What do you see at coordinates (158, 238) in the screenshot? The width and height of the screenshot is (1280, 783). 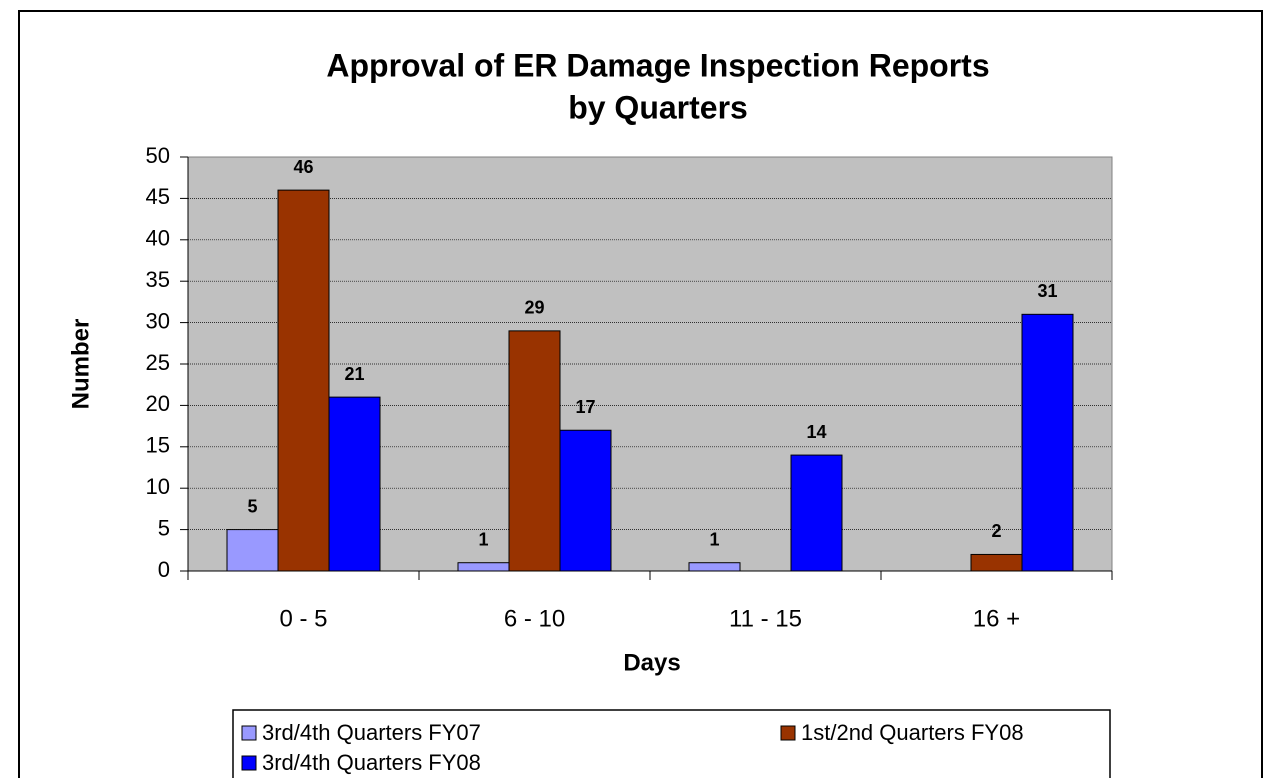 I see `y-tick-label: 40` at bounding box center [158, 238].